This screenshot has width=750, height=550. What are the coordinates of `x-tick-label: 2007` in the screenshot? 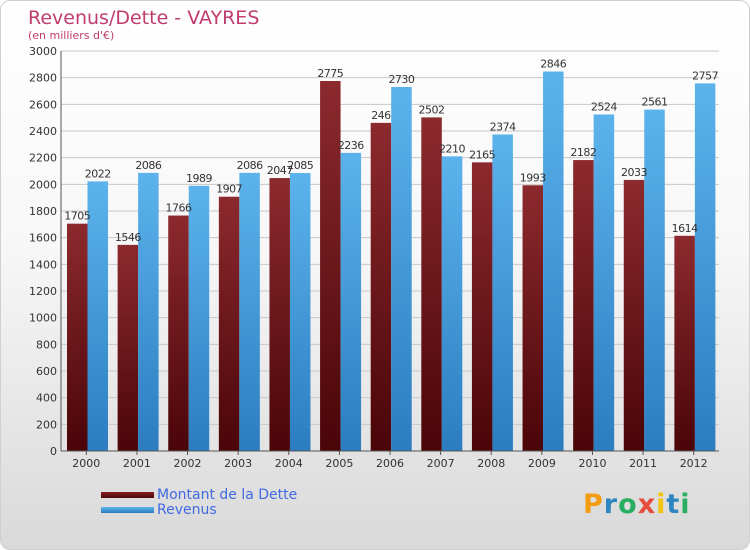 It's located at (441, 463).